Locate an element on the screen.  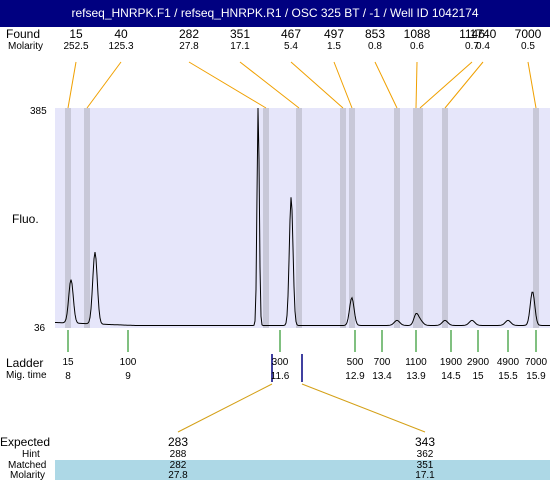
ladder-size: 500 is located at coordinates (355, 362).